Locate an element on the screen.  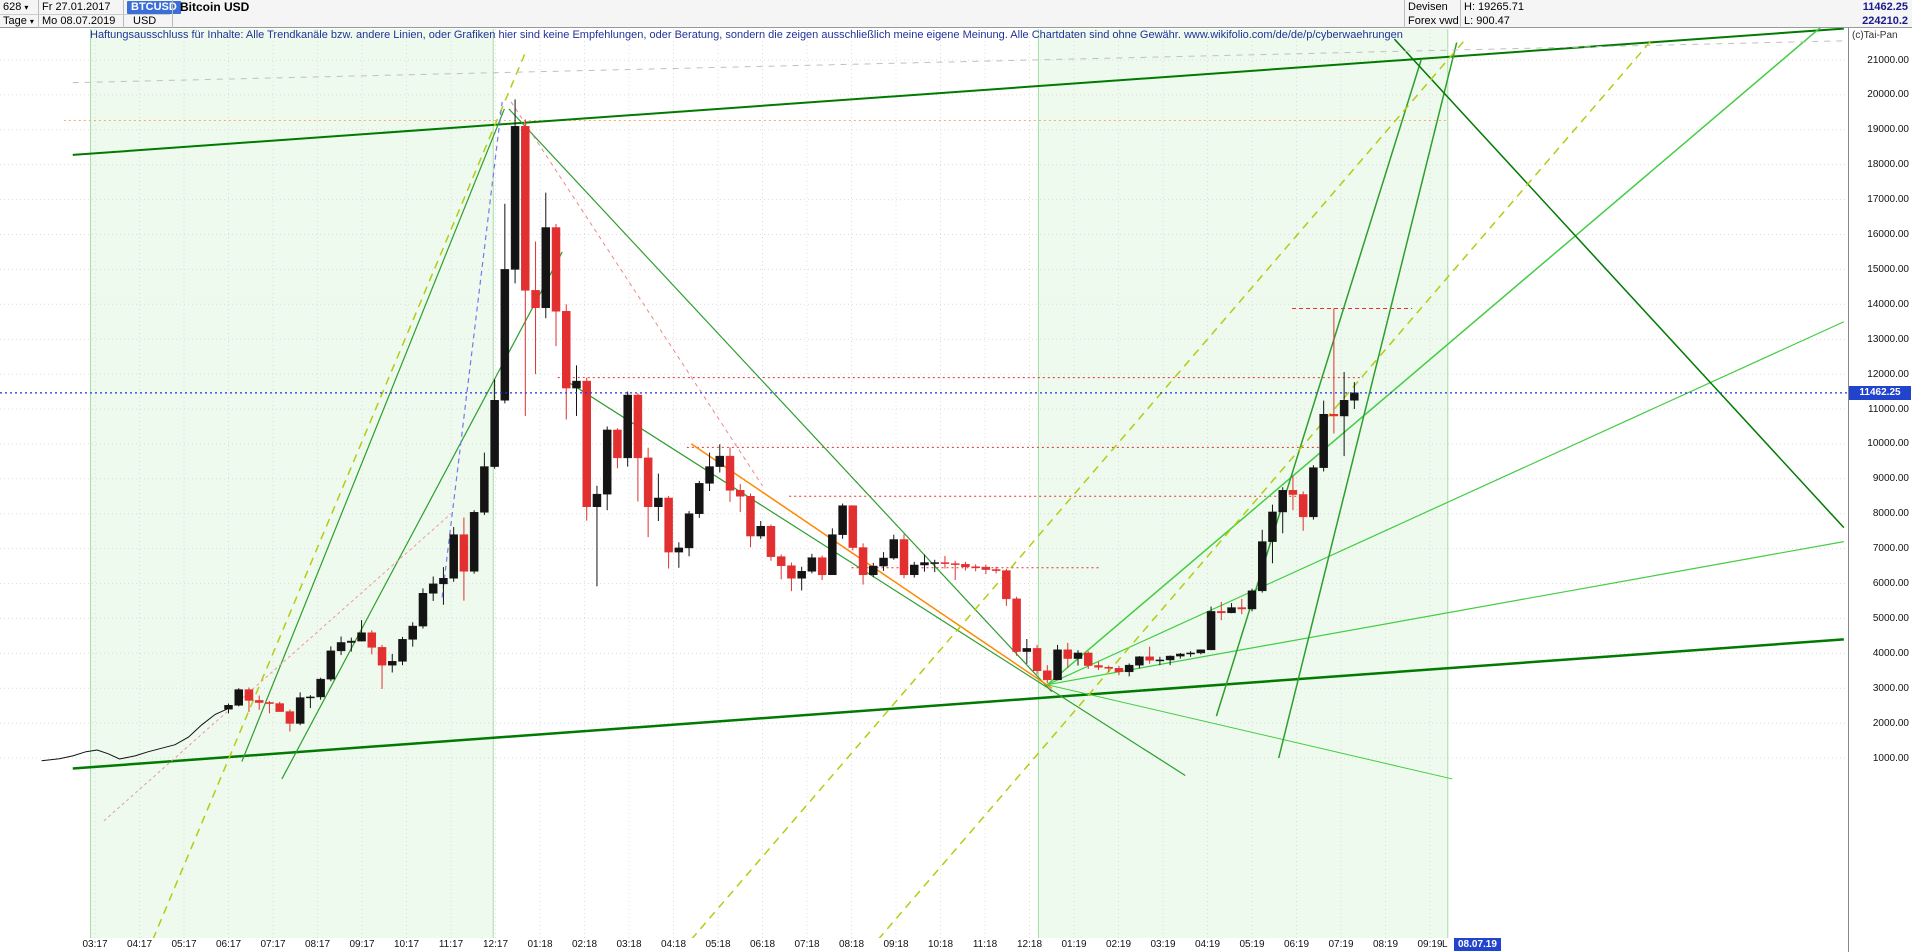
market-label: Devisen is located at coordinates (1428, 7).